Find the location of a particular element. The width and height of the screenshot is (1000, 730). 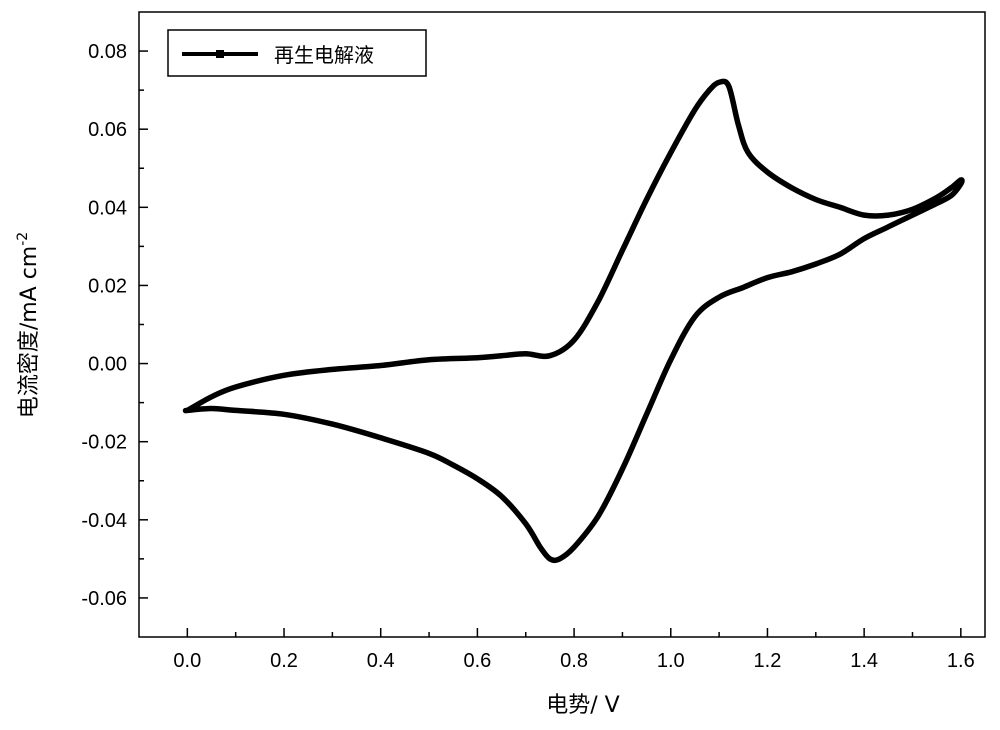

legend: 再生电解液 is located at coordinates (297, 53).